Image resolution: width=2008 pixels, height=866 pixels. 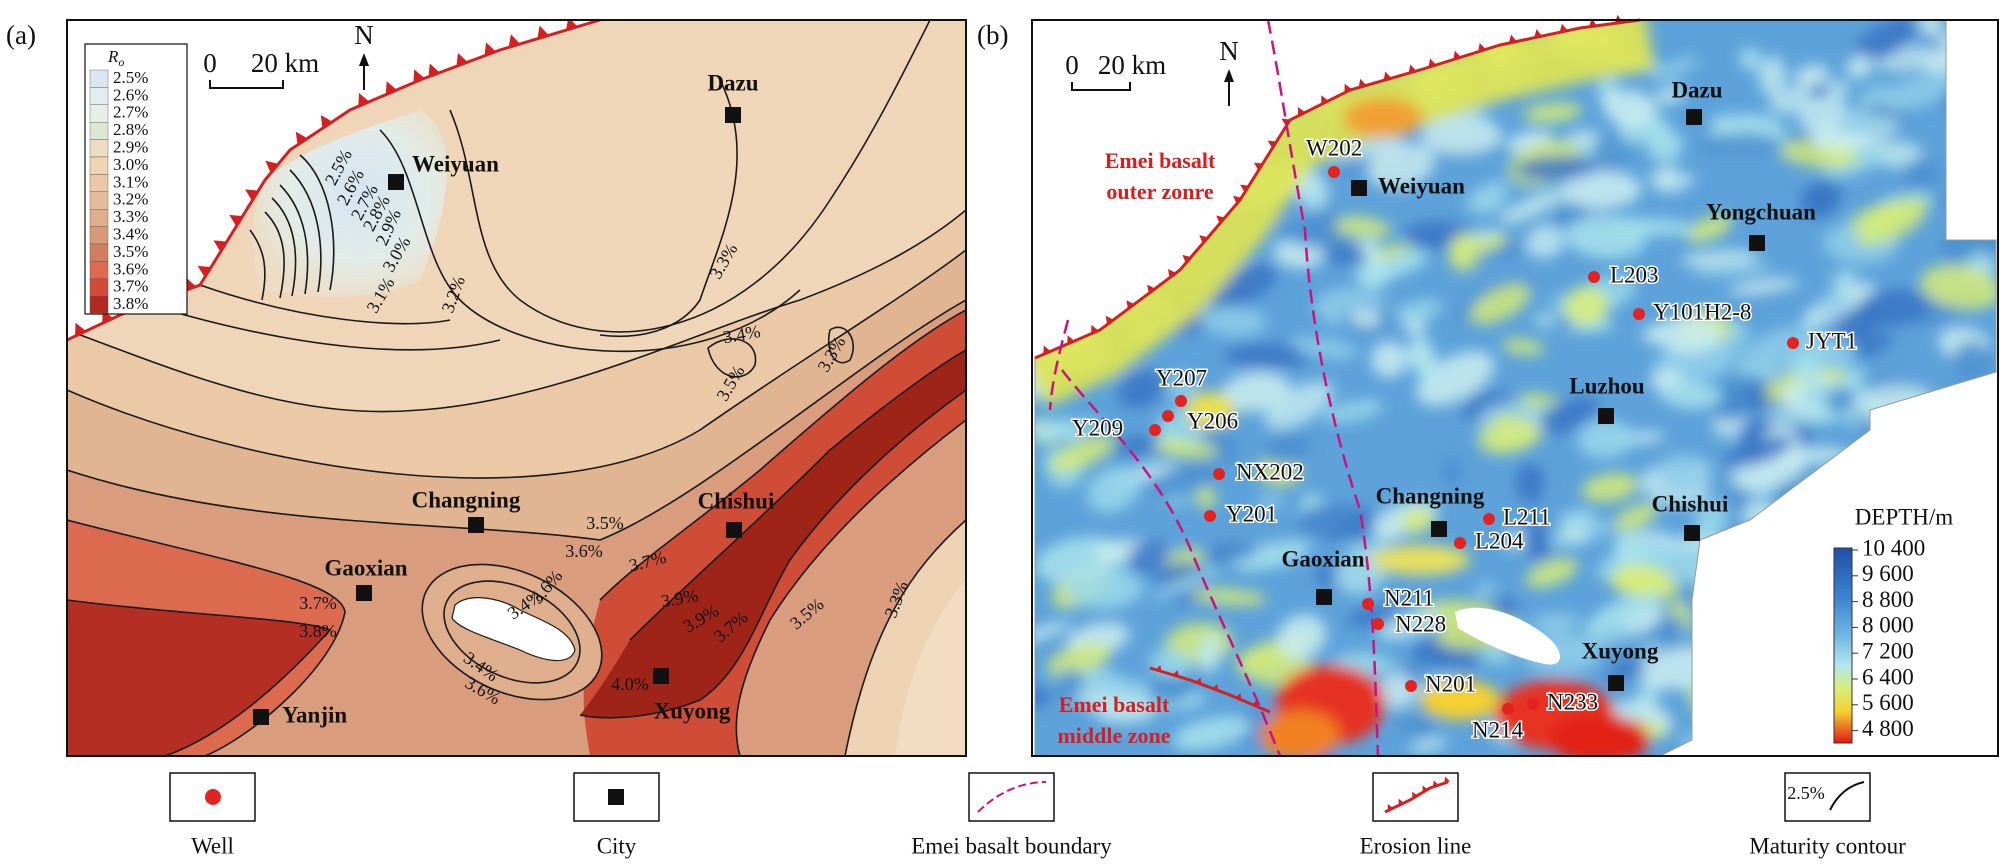 What do you see at coordinates (1499, 540) in the screenshot?
I see `well-label: L204` at bounding box center [1499, 540].